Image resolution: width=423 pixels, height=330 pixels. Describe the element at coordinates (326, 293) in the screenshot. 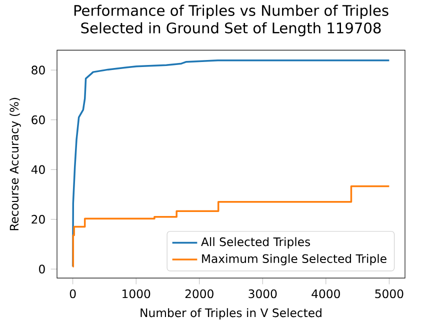

I see `x-tick-label: 4000` at that location.